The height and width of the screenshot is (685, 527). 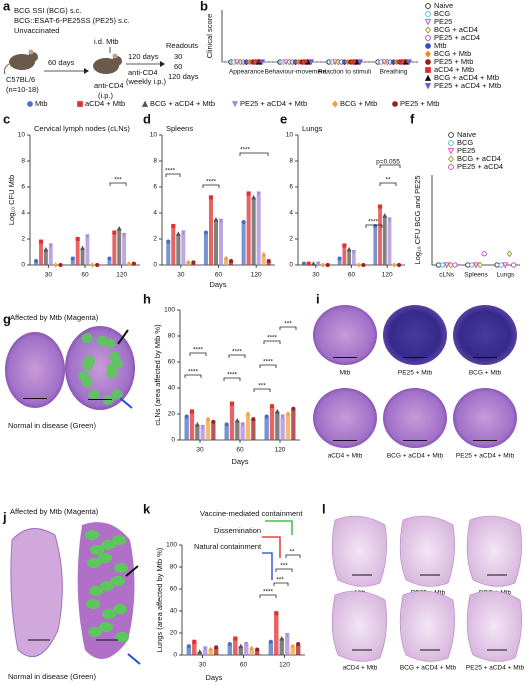 I want to click on annotation: ***, so click(x=280, y=580).